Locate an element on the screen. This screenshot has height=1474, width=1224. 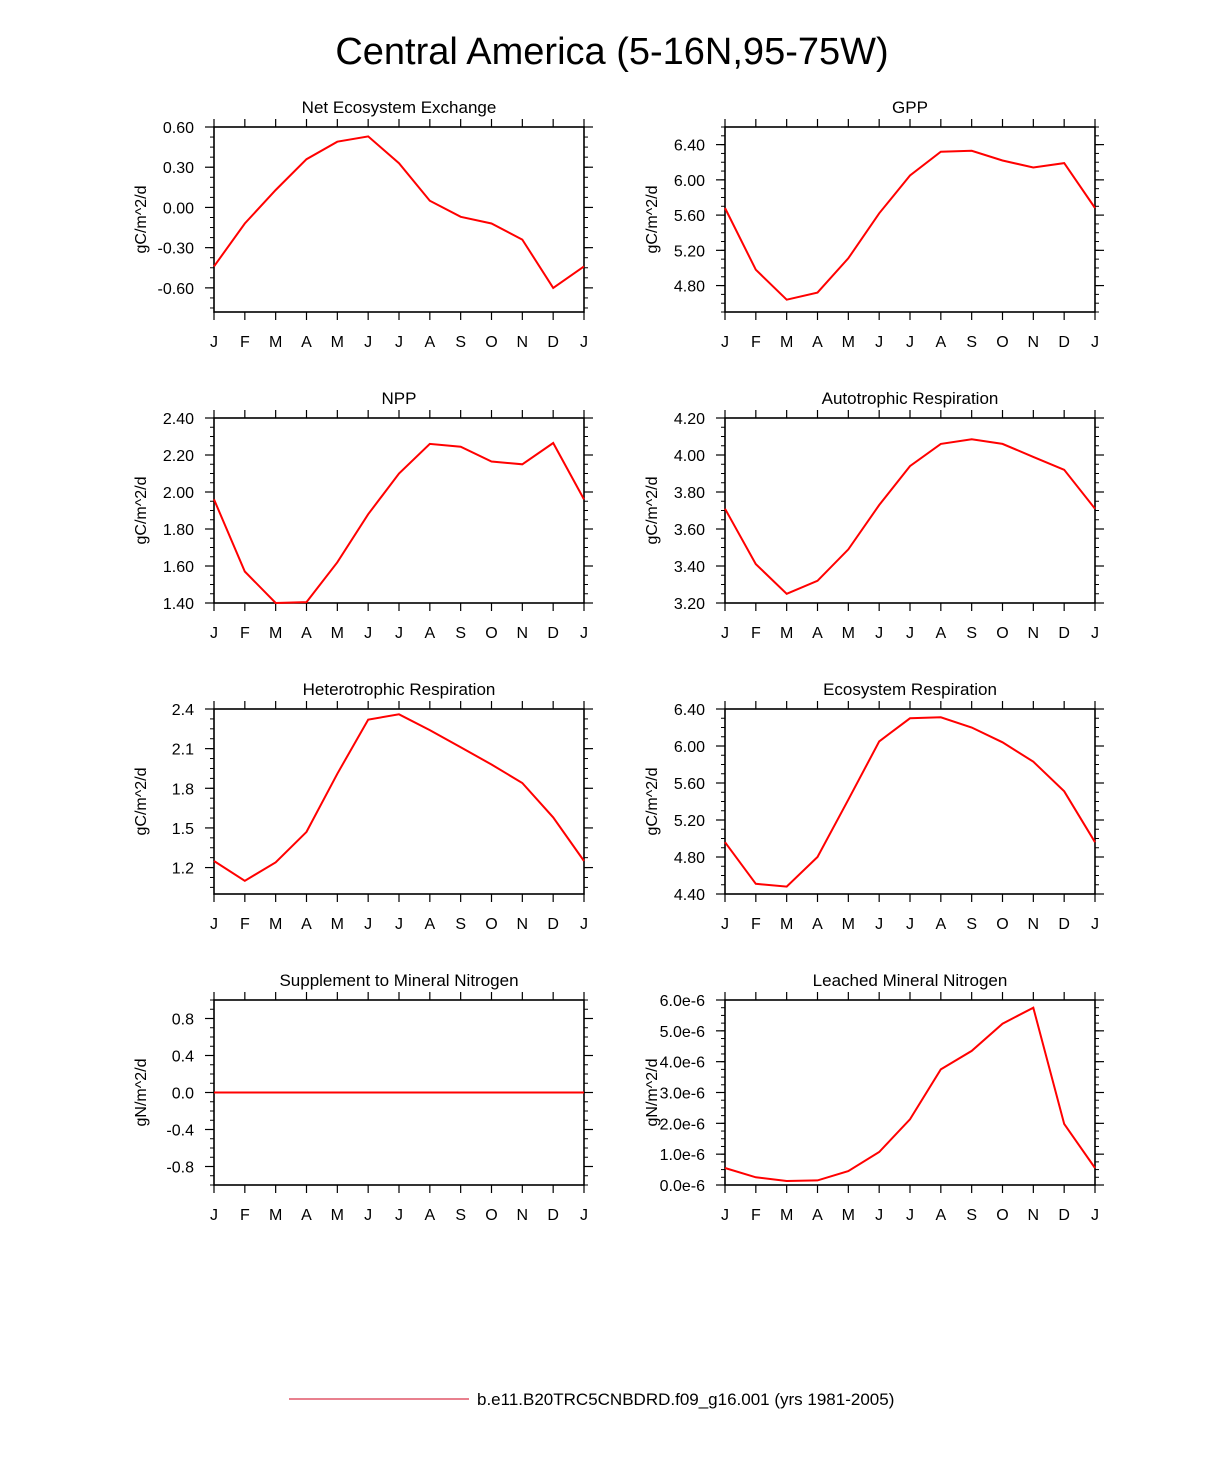
y-axis-label: gC/m^2/d is located at coordinates (652, 220).